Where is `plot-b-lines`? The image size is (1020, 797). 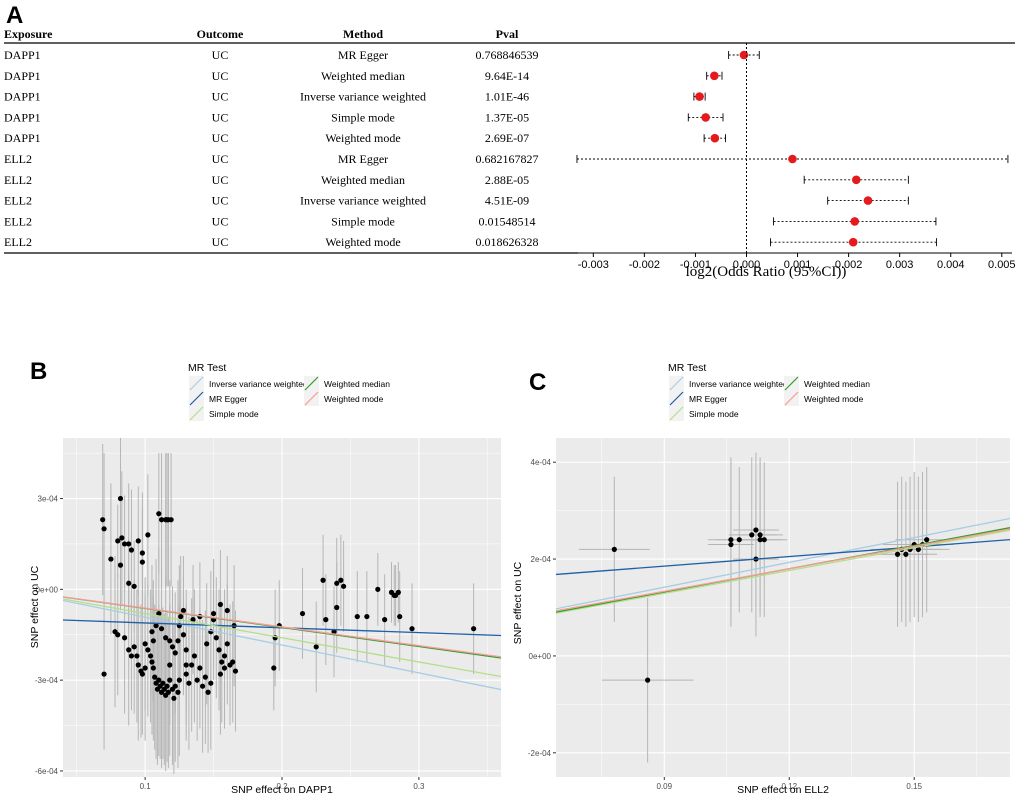 plot-b-lines is located at coordinates (282, 643).